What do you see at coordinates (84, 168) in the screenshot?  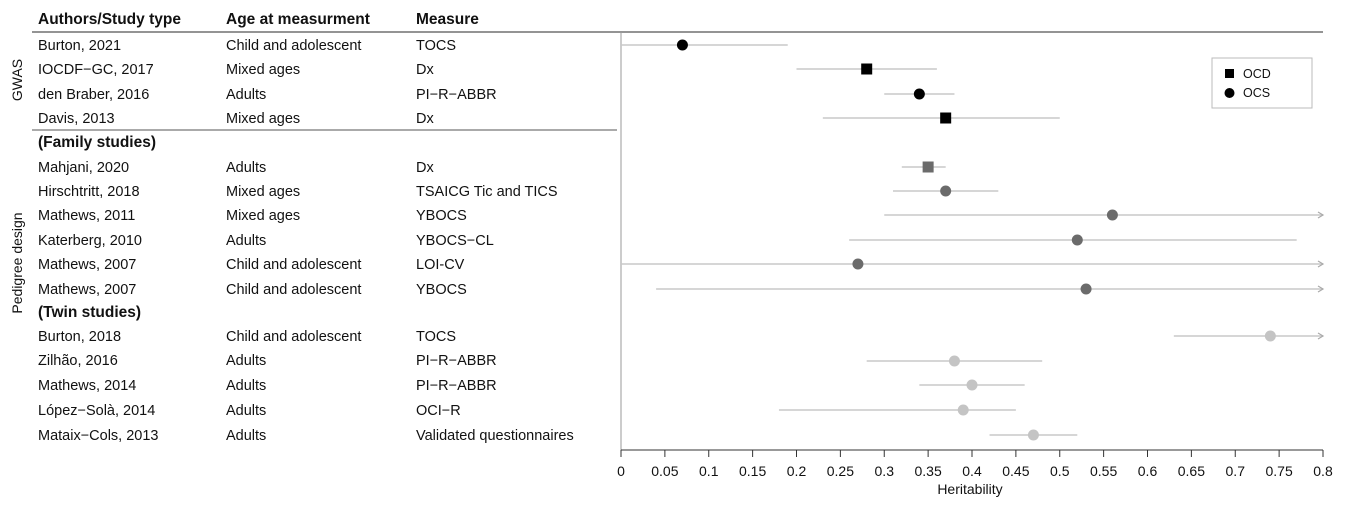 I see `row-author: Mahjani, 2020` at bounding box center [84, 168].